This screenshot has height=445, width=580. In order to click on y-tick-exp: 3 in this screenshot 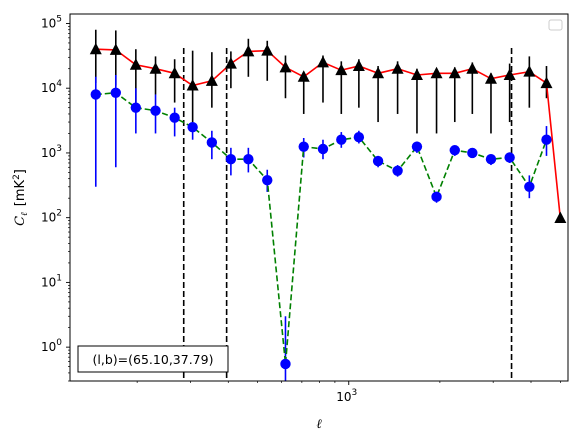, I will do `click(59, 149)`.